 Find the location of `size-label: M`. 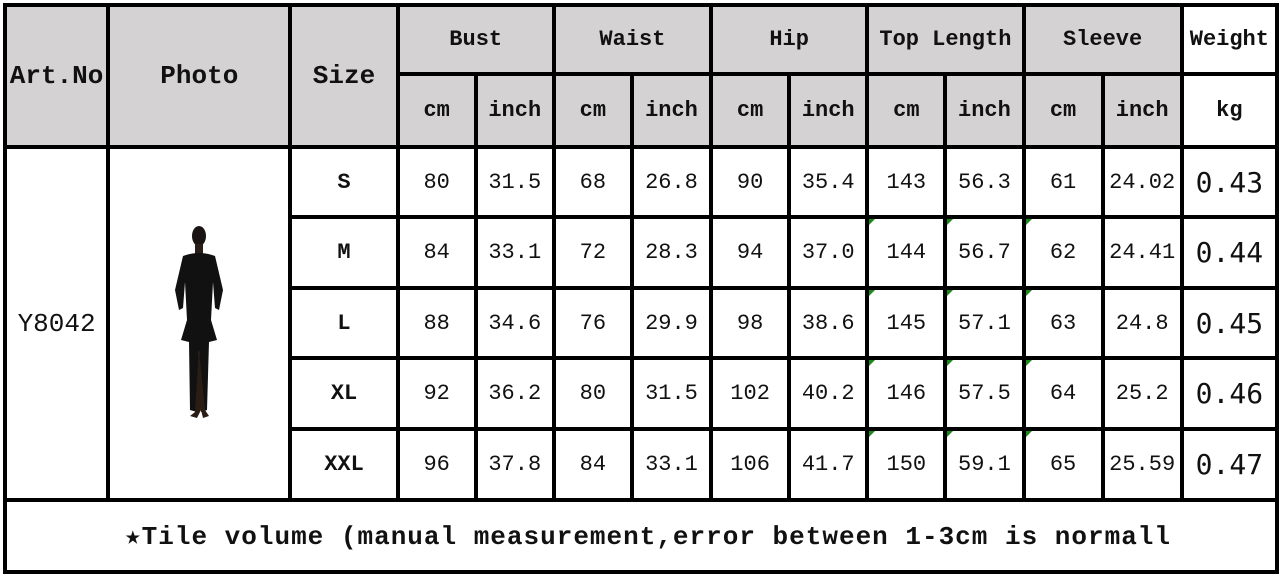

size-label: M is located at coordinates (344, 252).